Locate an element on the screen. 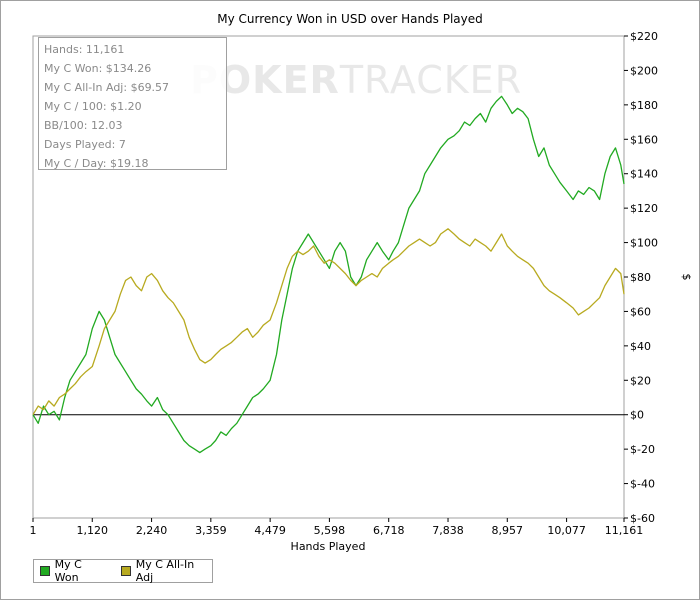 The height and width of the screenshot is (600, 700). y-tick-label: $0 is located at coordinates (637, 415).